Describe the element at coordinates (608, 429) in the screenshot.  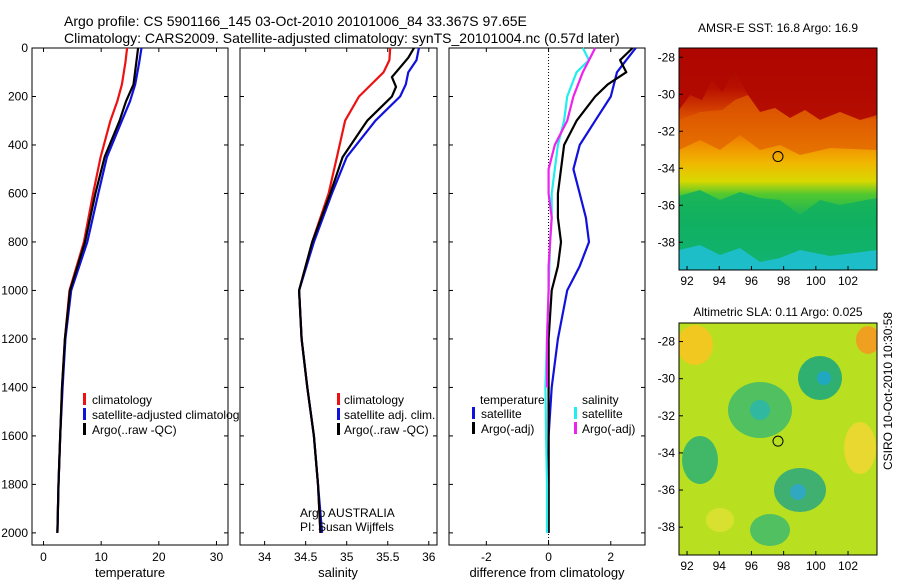
I see `legend-label-sal-argo: Argo(-adj)` at that location.